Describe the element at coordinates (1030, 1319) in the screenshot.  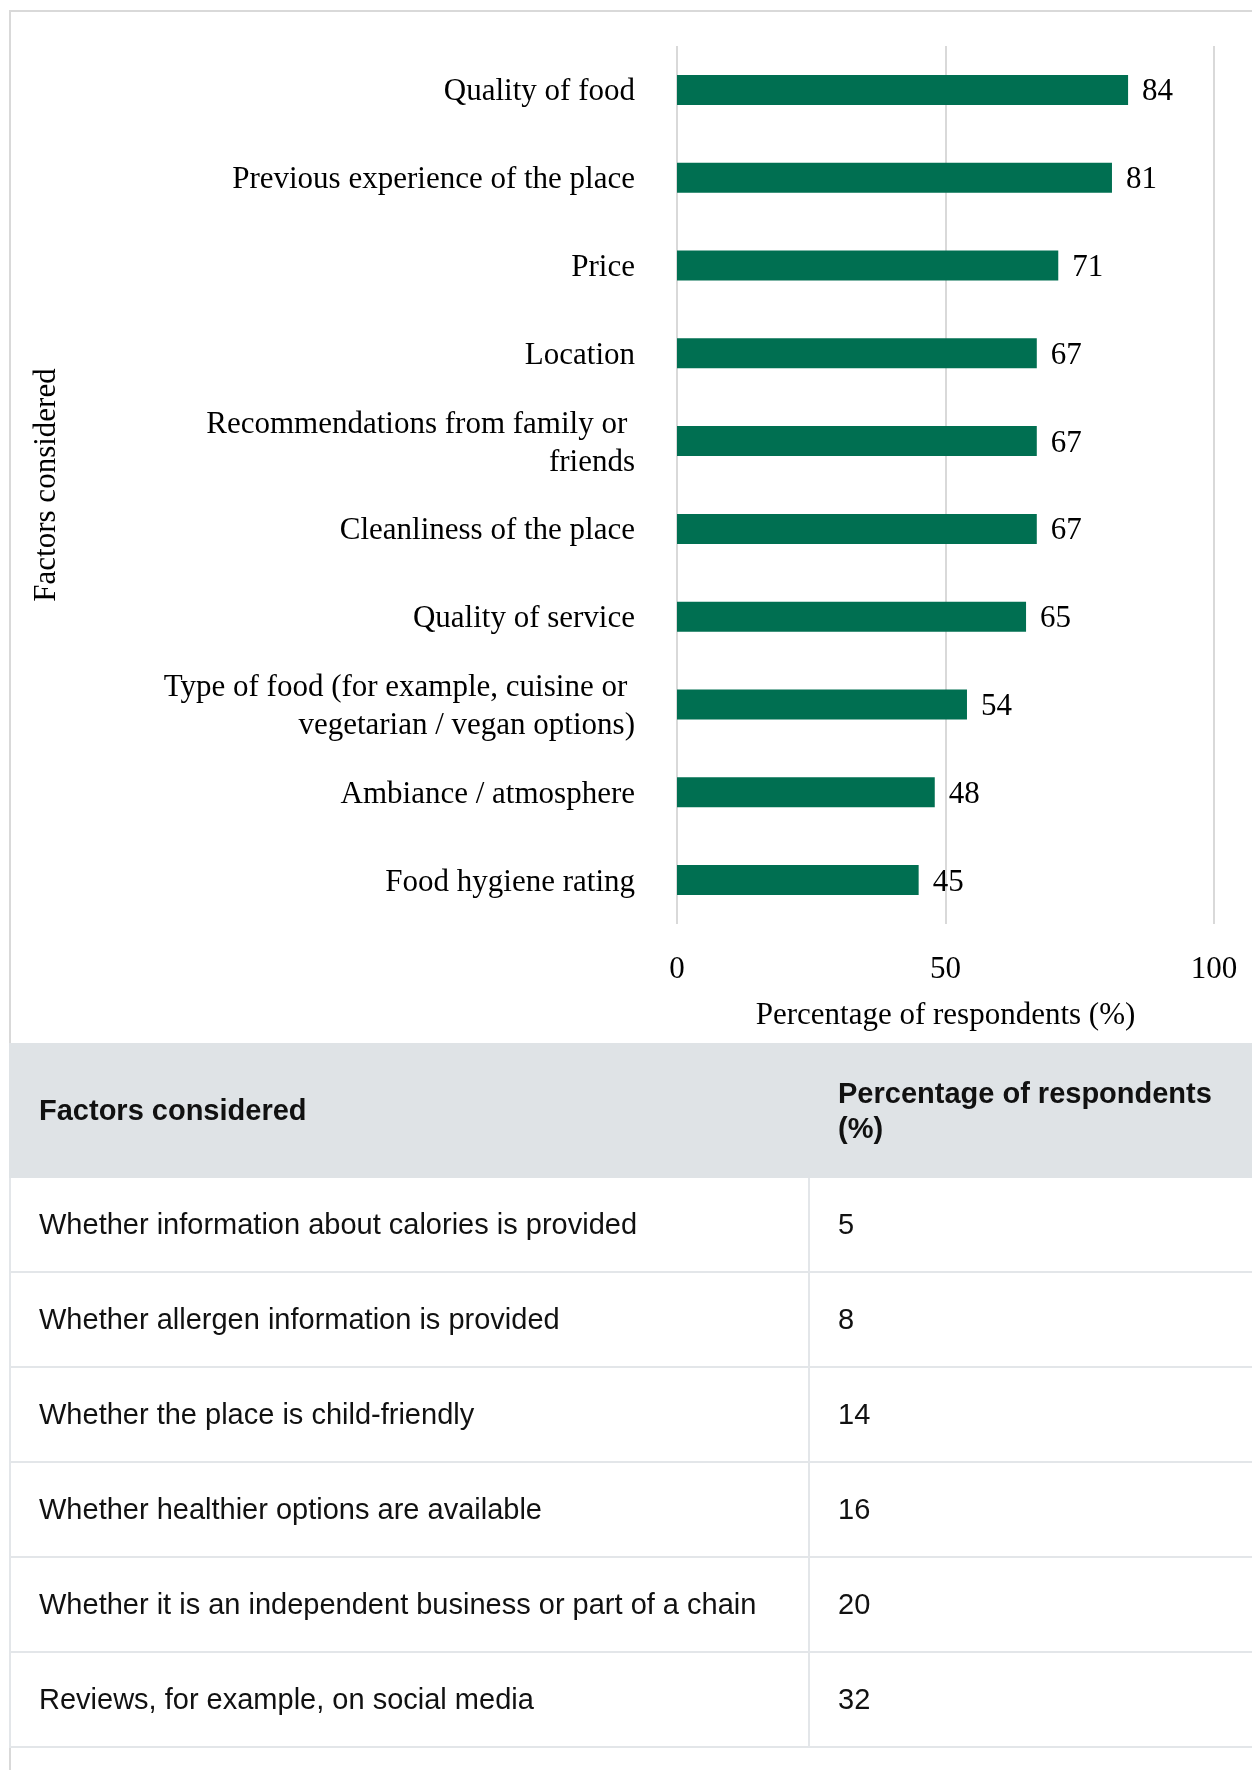
I see `data-label: 8` at that location.